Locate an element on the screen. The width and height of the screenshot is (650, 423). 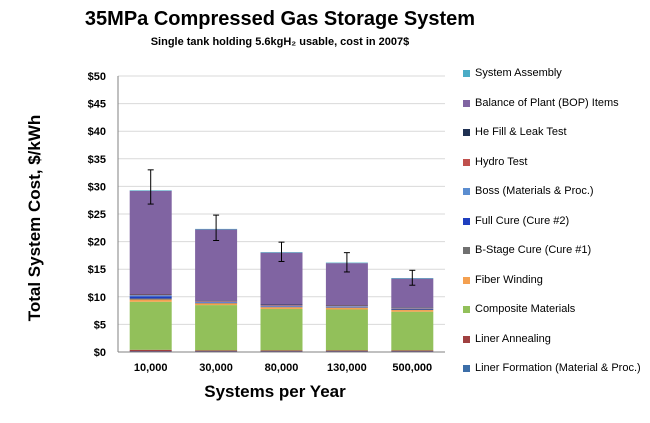
legend-label: Liner Formation (Material & Proc.) is located at coordinates (558, 368).